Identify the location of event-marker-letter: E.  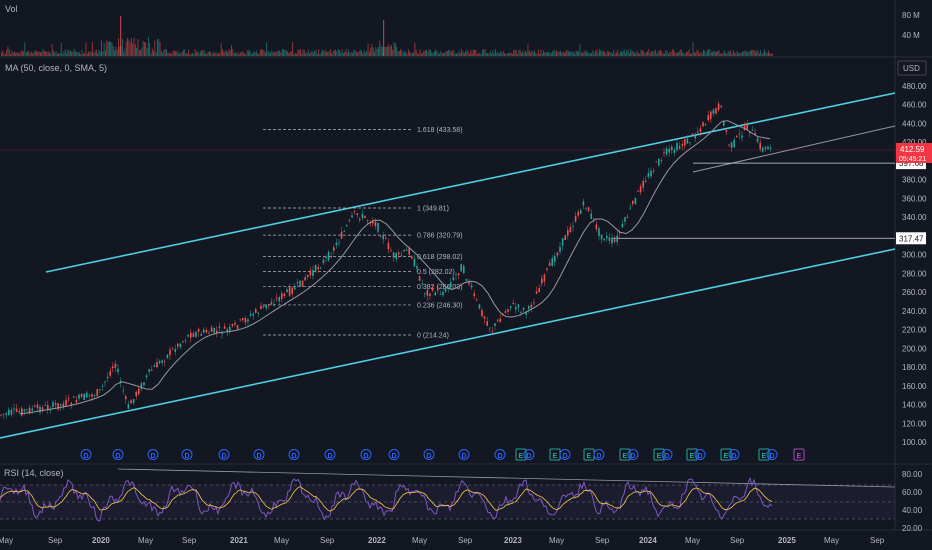
(625, 456).